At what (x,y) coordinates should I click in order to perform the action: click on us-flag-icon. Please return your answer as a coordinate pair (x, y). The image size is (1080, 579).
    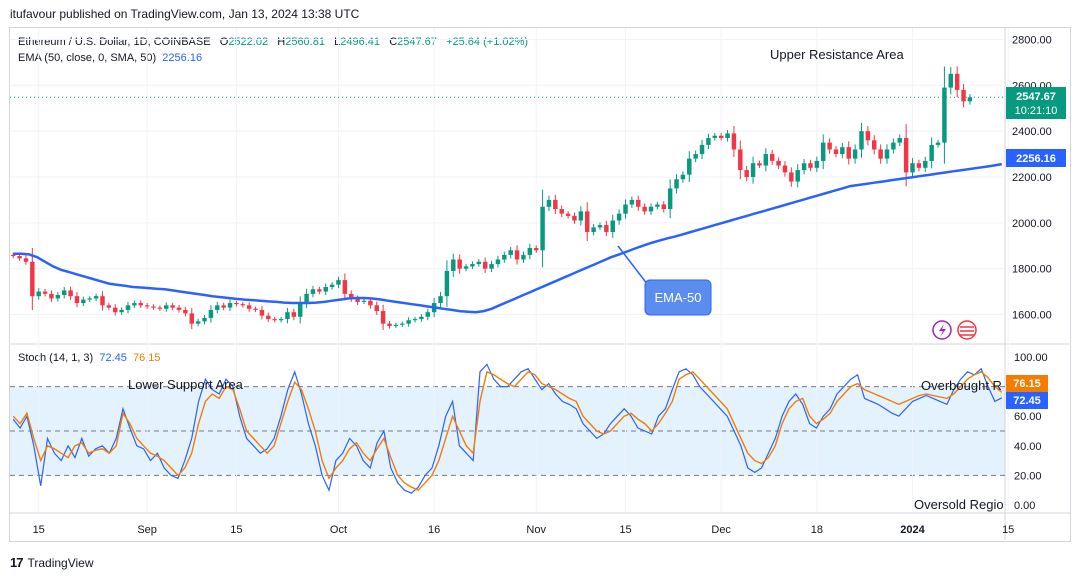
    Looking at the image, I should click on (967, 330).